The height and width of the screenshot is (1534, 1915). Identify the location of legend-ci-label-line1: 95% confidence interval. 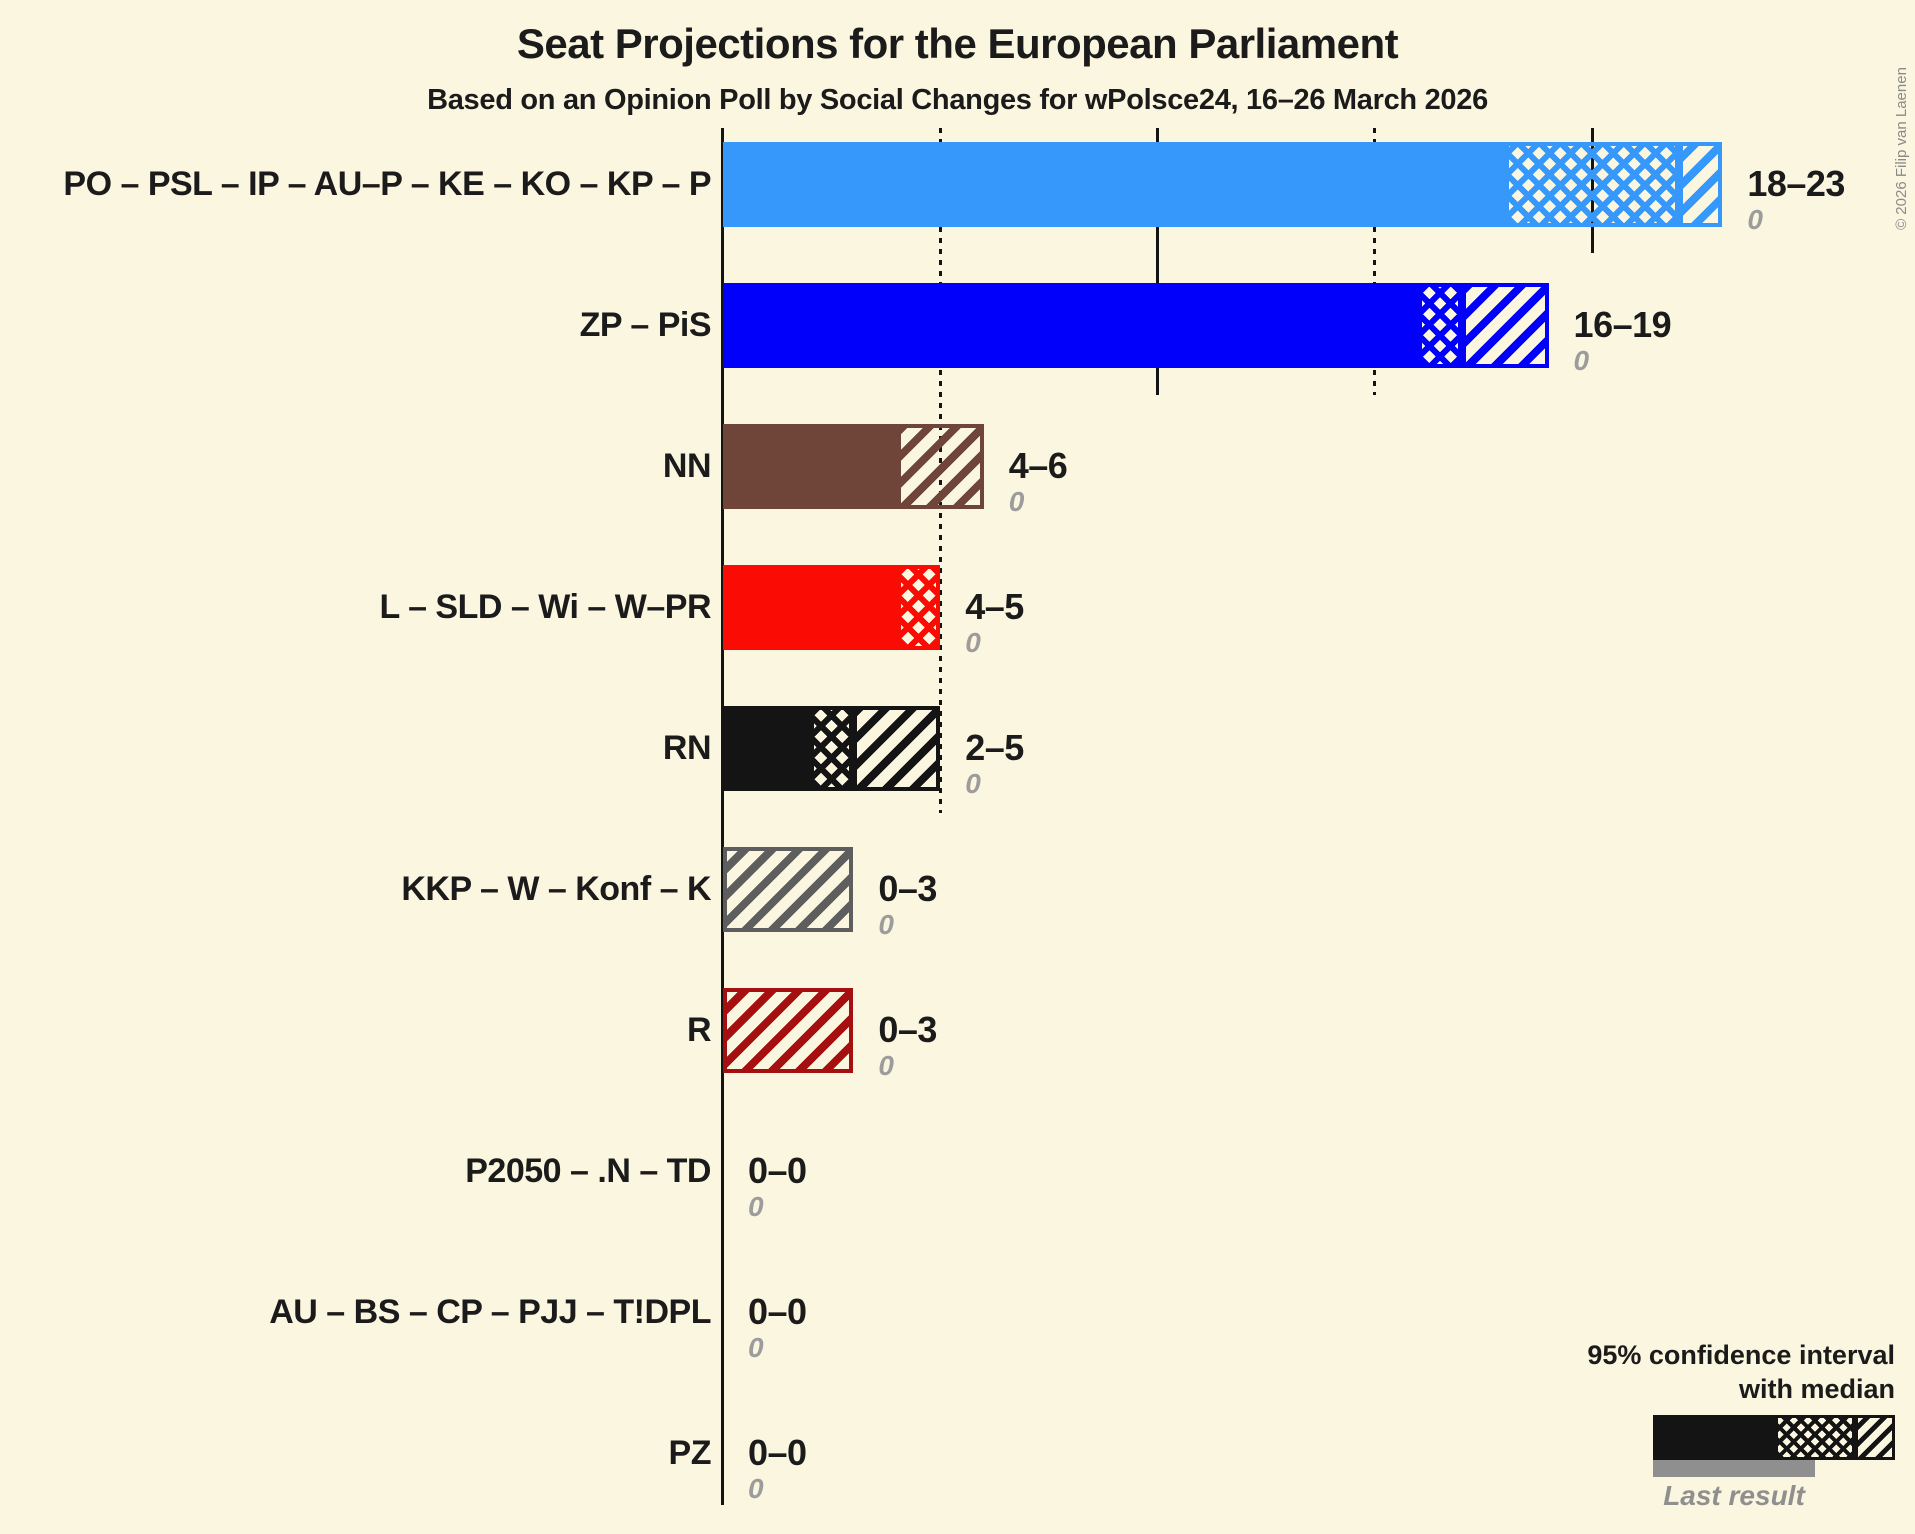
(1741, 1355).